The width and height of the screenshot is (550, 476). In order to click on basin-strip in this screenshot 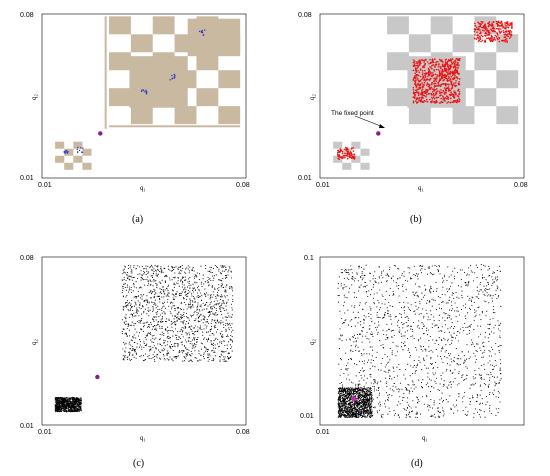, I will do `click(105, 72)`.